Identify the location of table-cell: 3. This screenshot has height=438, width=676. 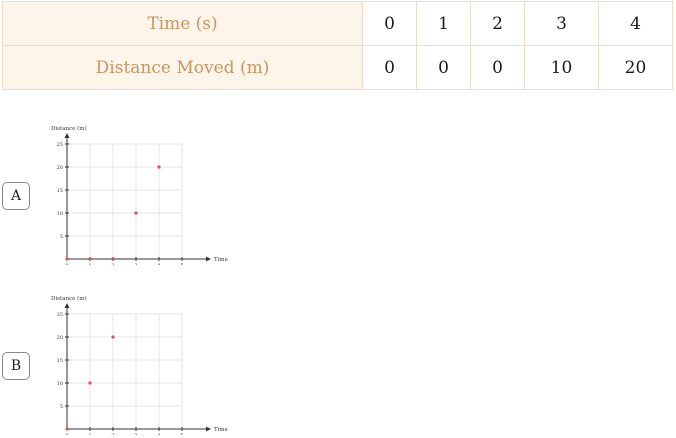
(561, 23).